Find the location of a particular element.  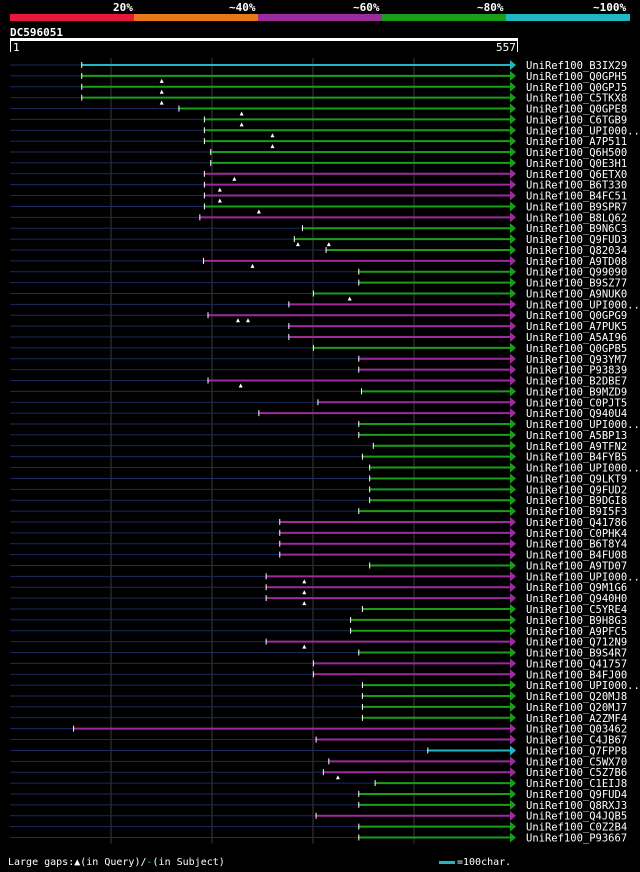

ruler-tick-end is located at coordinates (517, 45).